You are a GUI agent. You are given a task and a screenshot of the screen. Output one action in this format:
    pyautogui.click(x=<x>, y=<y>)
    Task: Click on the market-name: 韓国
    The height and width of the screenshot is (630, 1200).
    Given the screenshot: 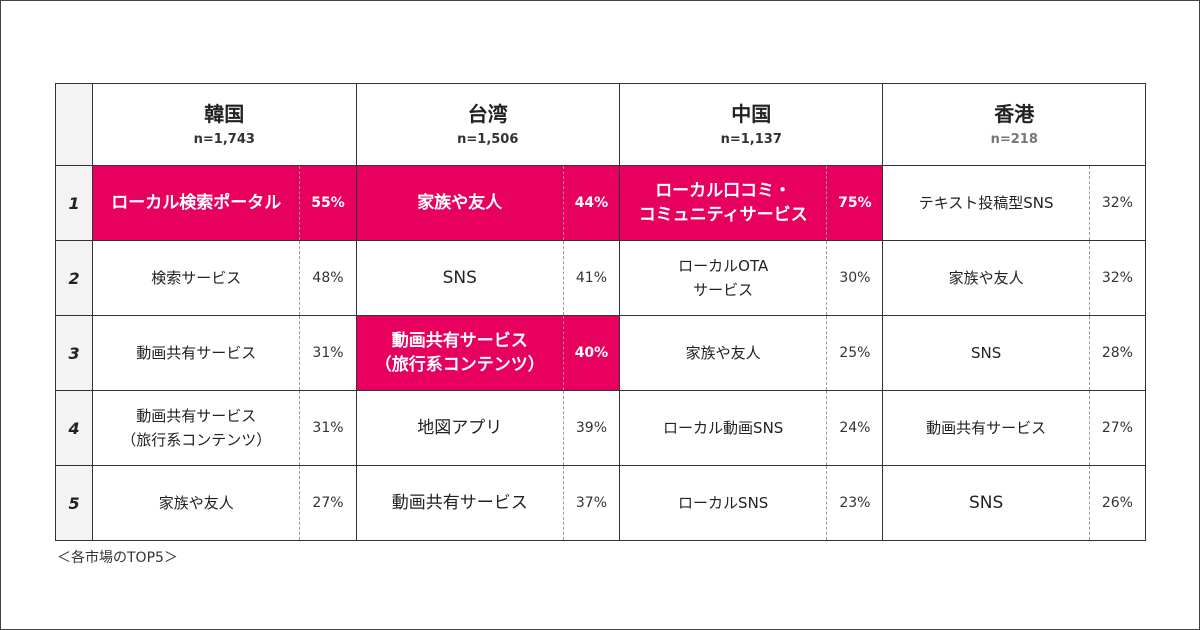 What is the action you would take?
    pyautogui.click(x=224, y=113)
    